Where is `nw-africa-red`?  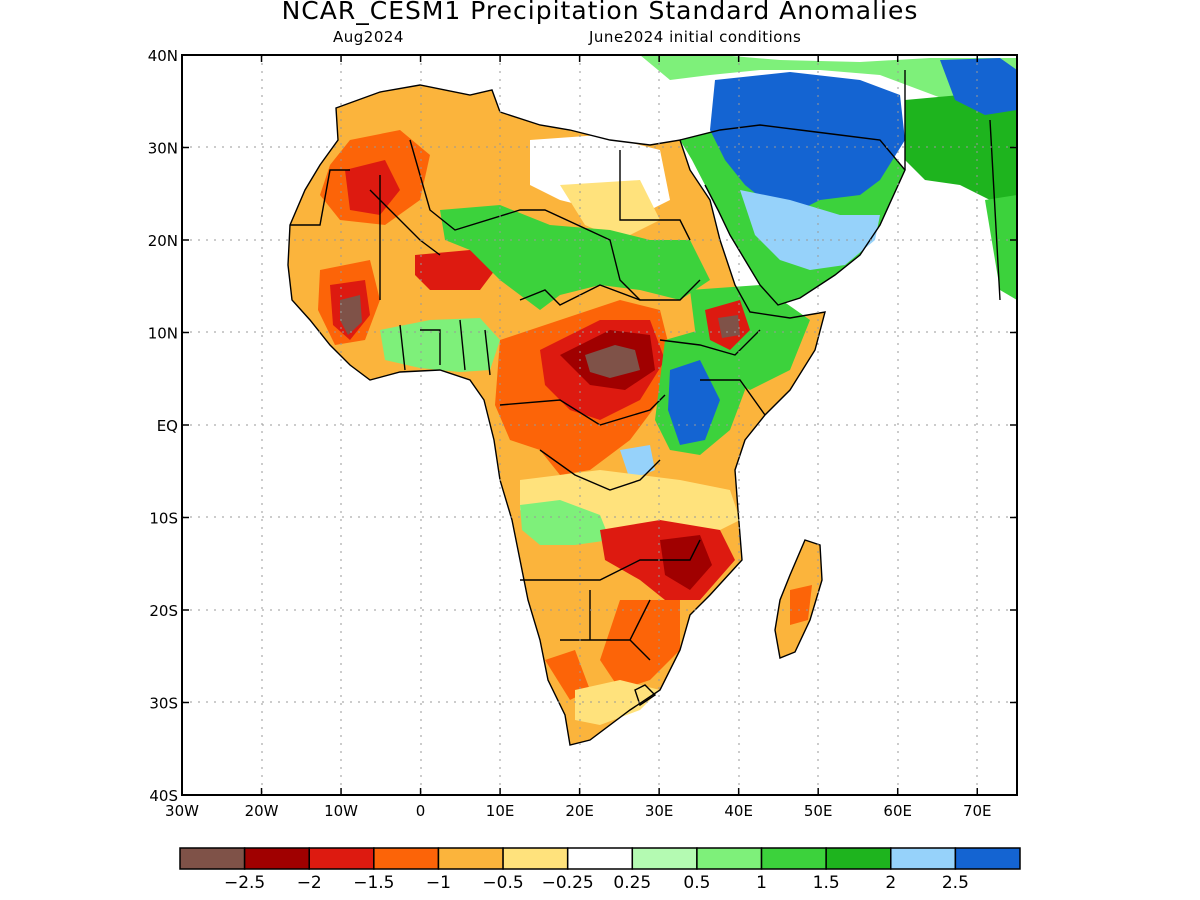 nw-africa-red is located at coordinates (372, 187).